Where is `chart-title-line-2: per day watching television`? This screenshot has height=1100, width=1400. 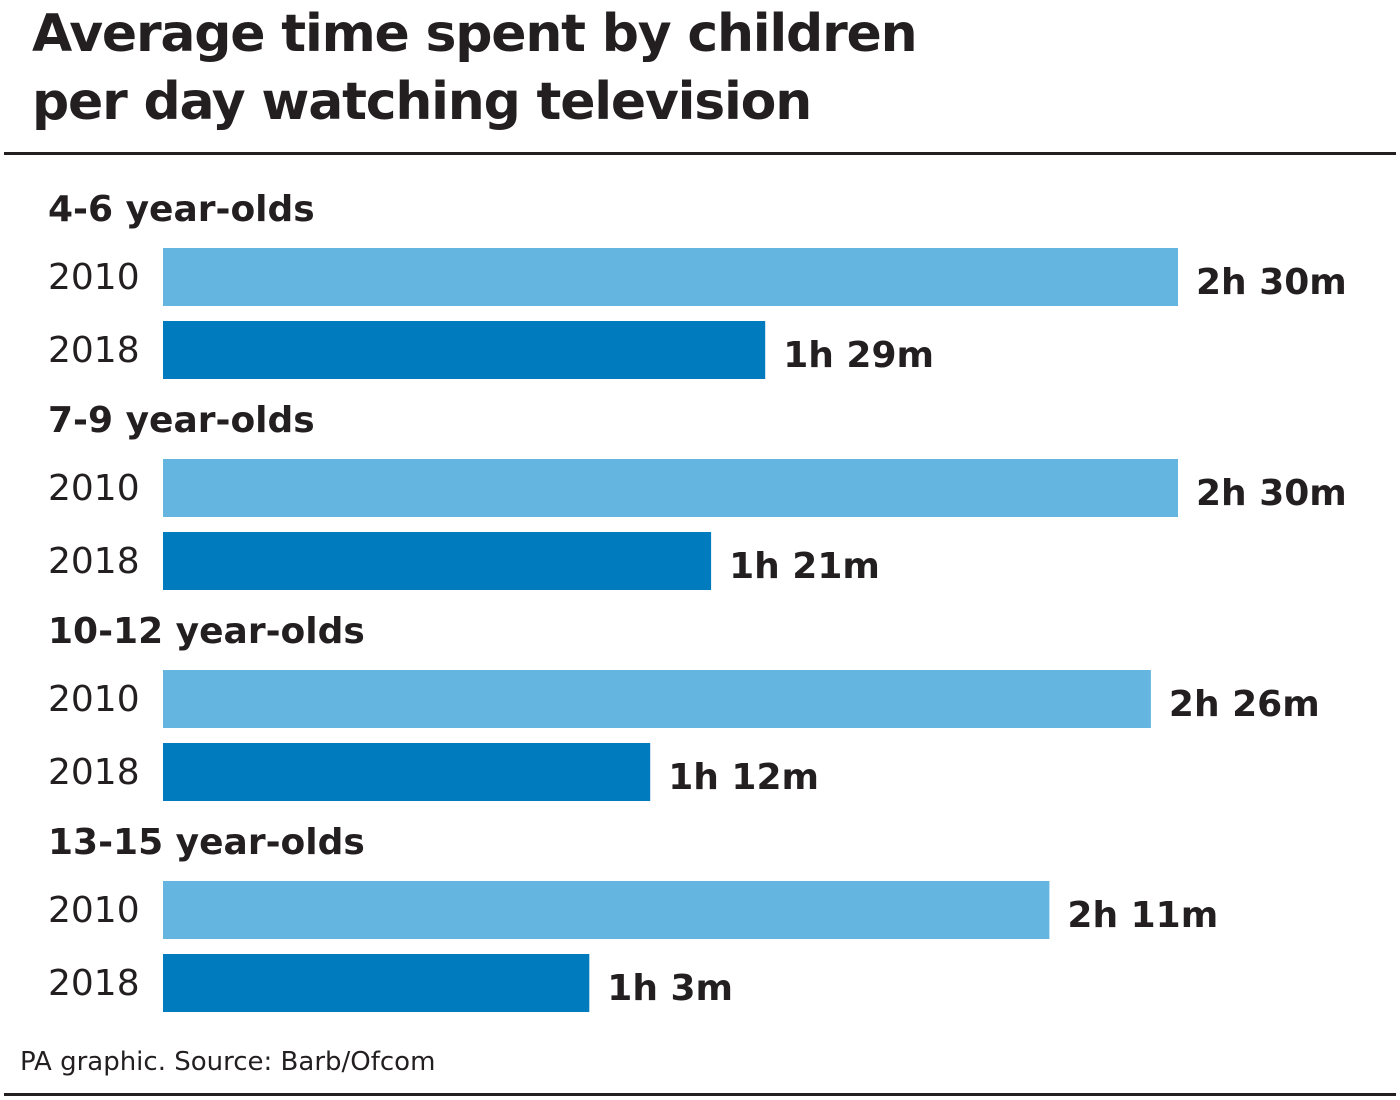 chart-title-line-2: per day watching television is located at coordinates (422, 102).